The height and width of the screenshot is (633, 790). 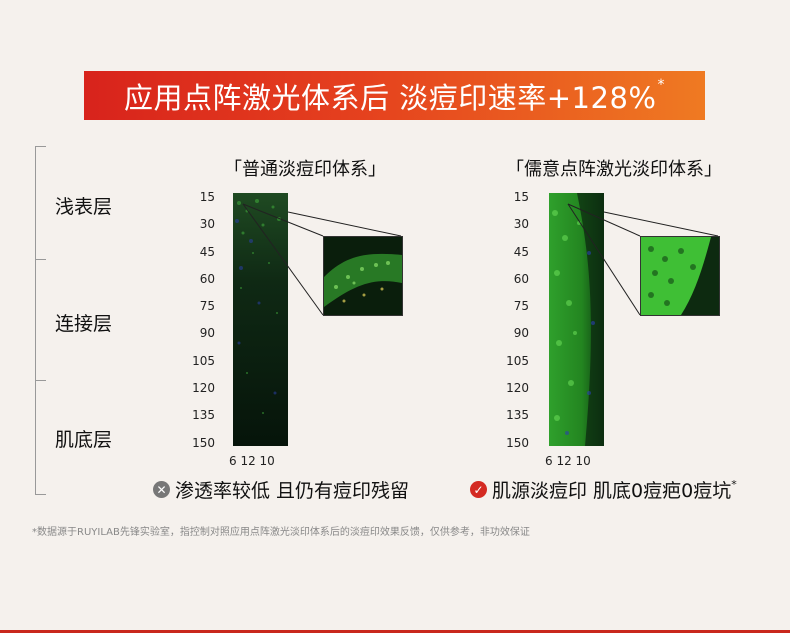 What do you see at coordinates (661, 85) in the screenshot?
I see `headline-mark: *` at bounding box center [661, 85].